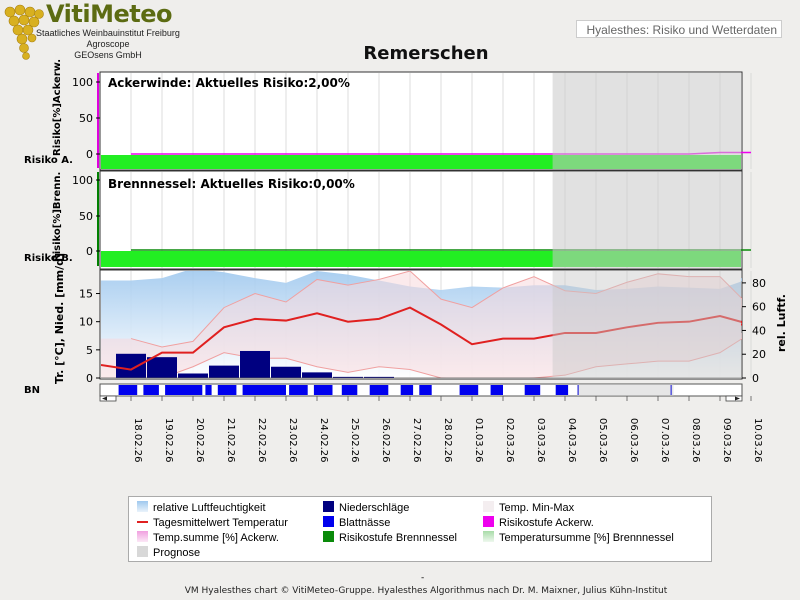 The width and height of the screenshot is (800, 600). I want to click on legend-item: Tagesmittelwert Temperatur, so click(212, 523).